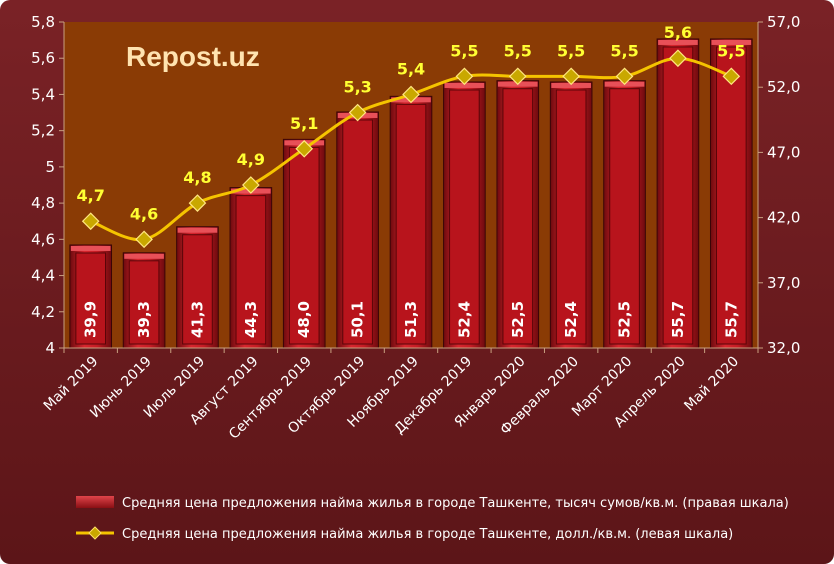  Describe the element at coordinates (43, 276) in the screenshot. I see `left-tick-label: 4,4` at that location.